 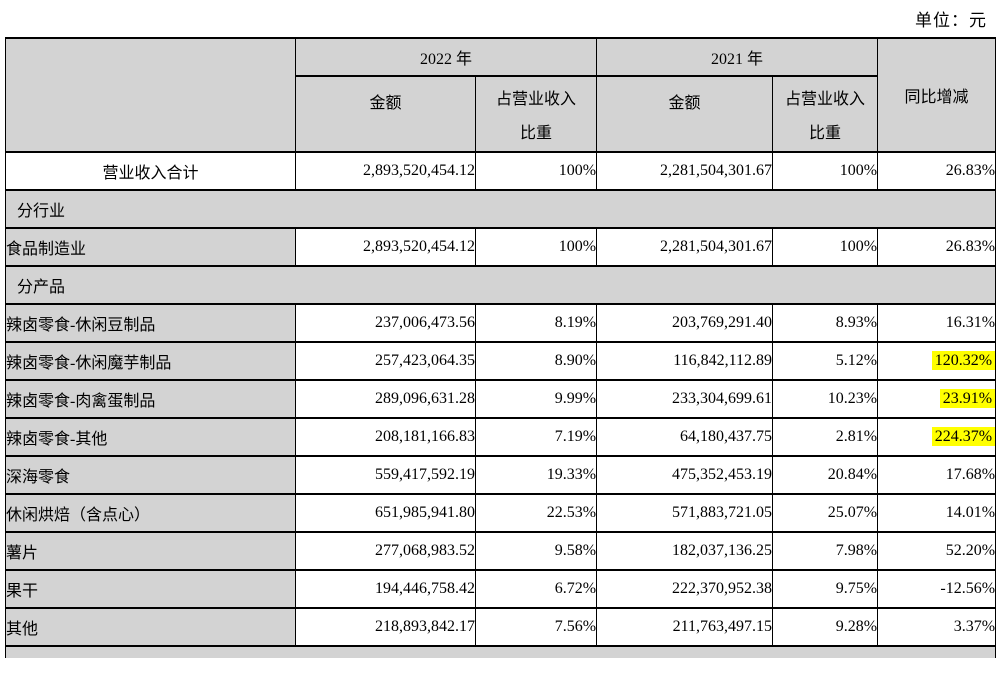 I want to click on section-row: 分行业, so click(x=500, y=209).